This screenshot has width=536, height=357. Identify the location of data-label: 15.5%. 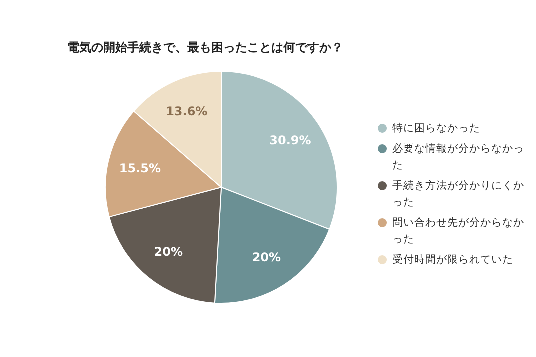
(140, 169).